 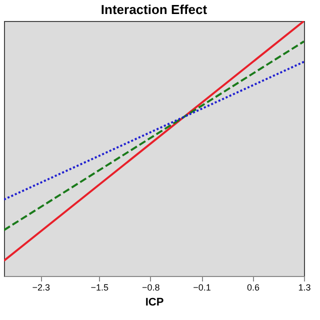 I want to click on x-tick-label: −1.5, so click(x=99, y=287).